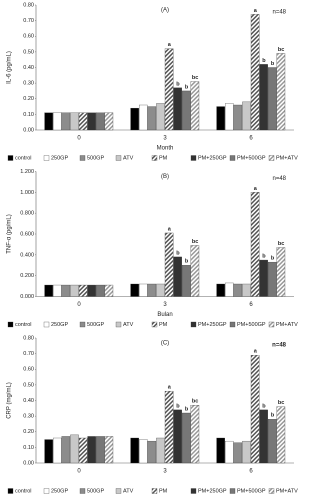 The image size is (320, 500). I want to click on y-tick-label: 0.60, so click(28, 37).